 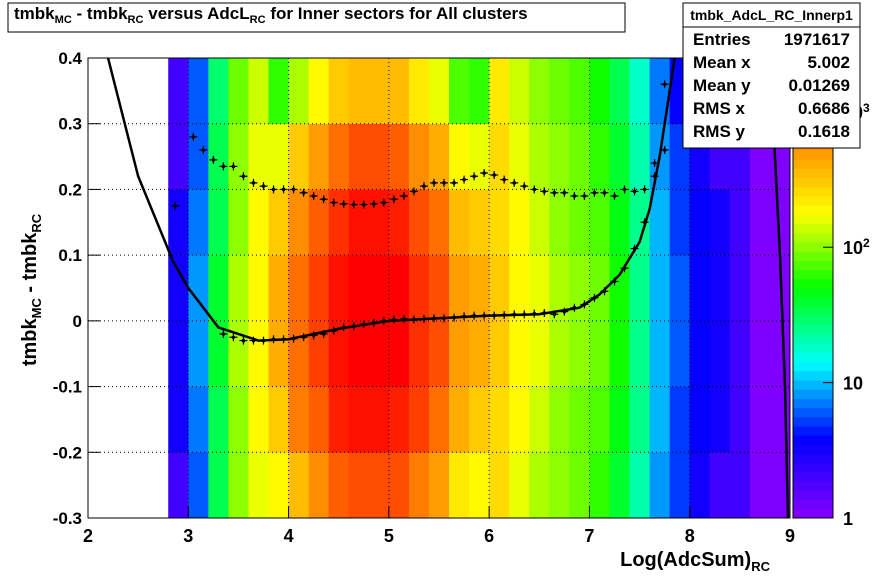 What do you see at coordinates (819, 85) in the screenshot?
I see `stats-value: 0.01269` at bounding box center [819, 85].